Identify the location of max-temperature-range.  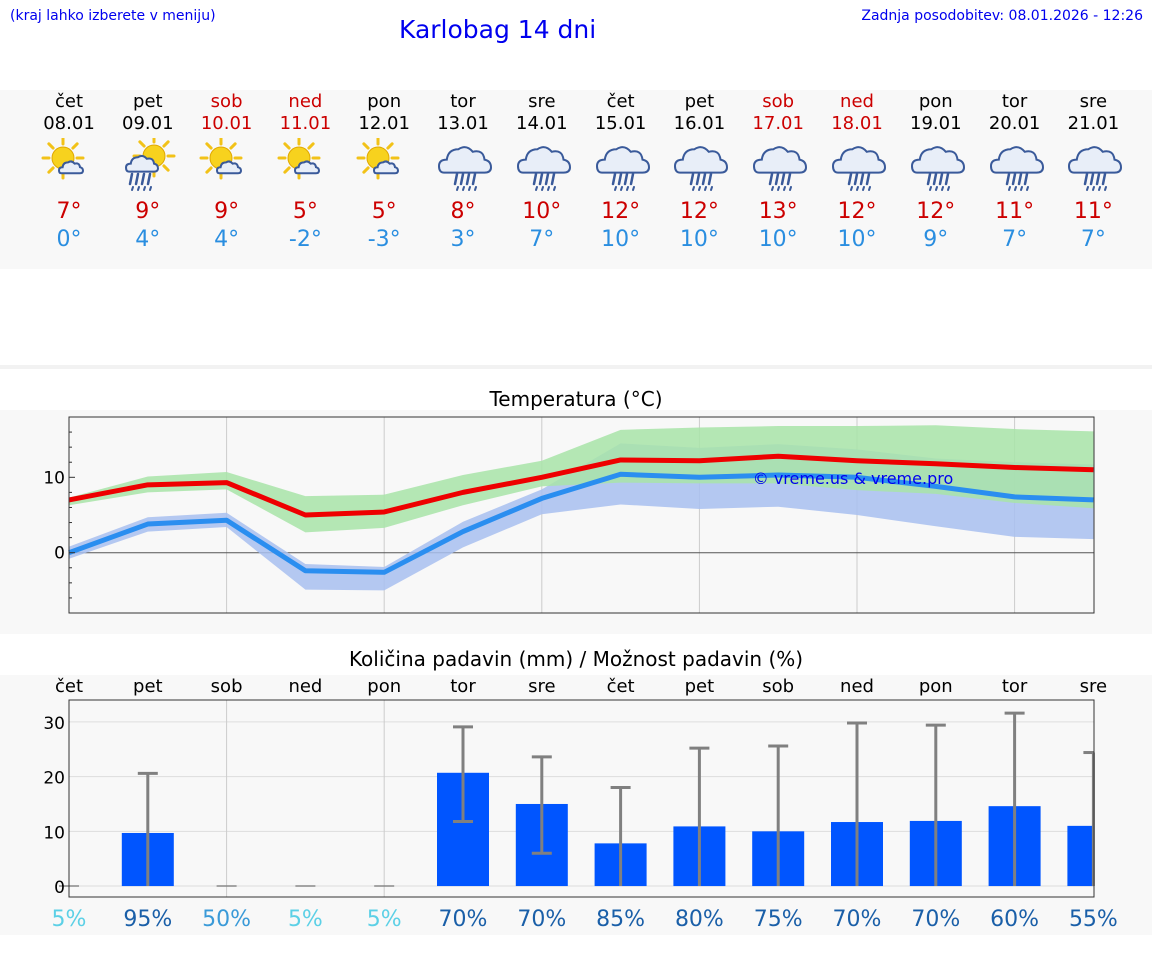
(581, 479).